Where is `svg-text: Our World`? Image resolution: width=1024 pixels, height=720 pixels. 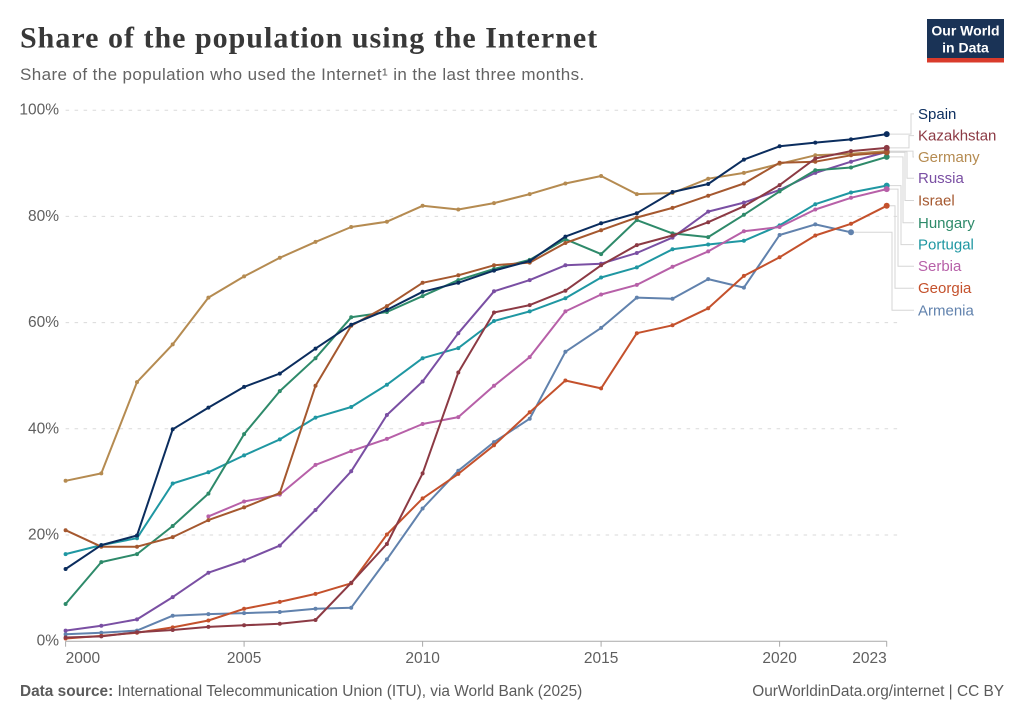 svg-text: Our World is located at coordinates (965, 31).